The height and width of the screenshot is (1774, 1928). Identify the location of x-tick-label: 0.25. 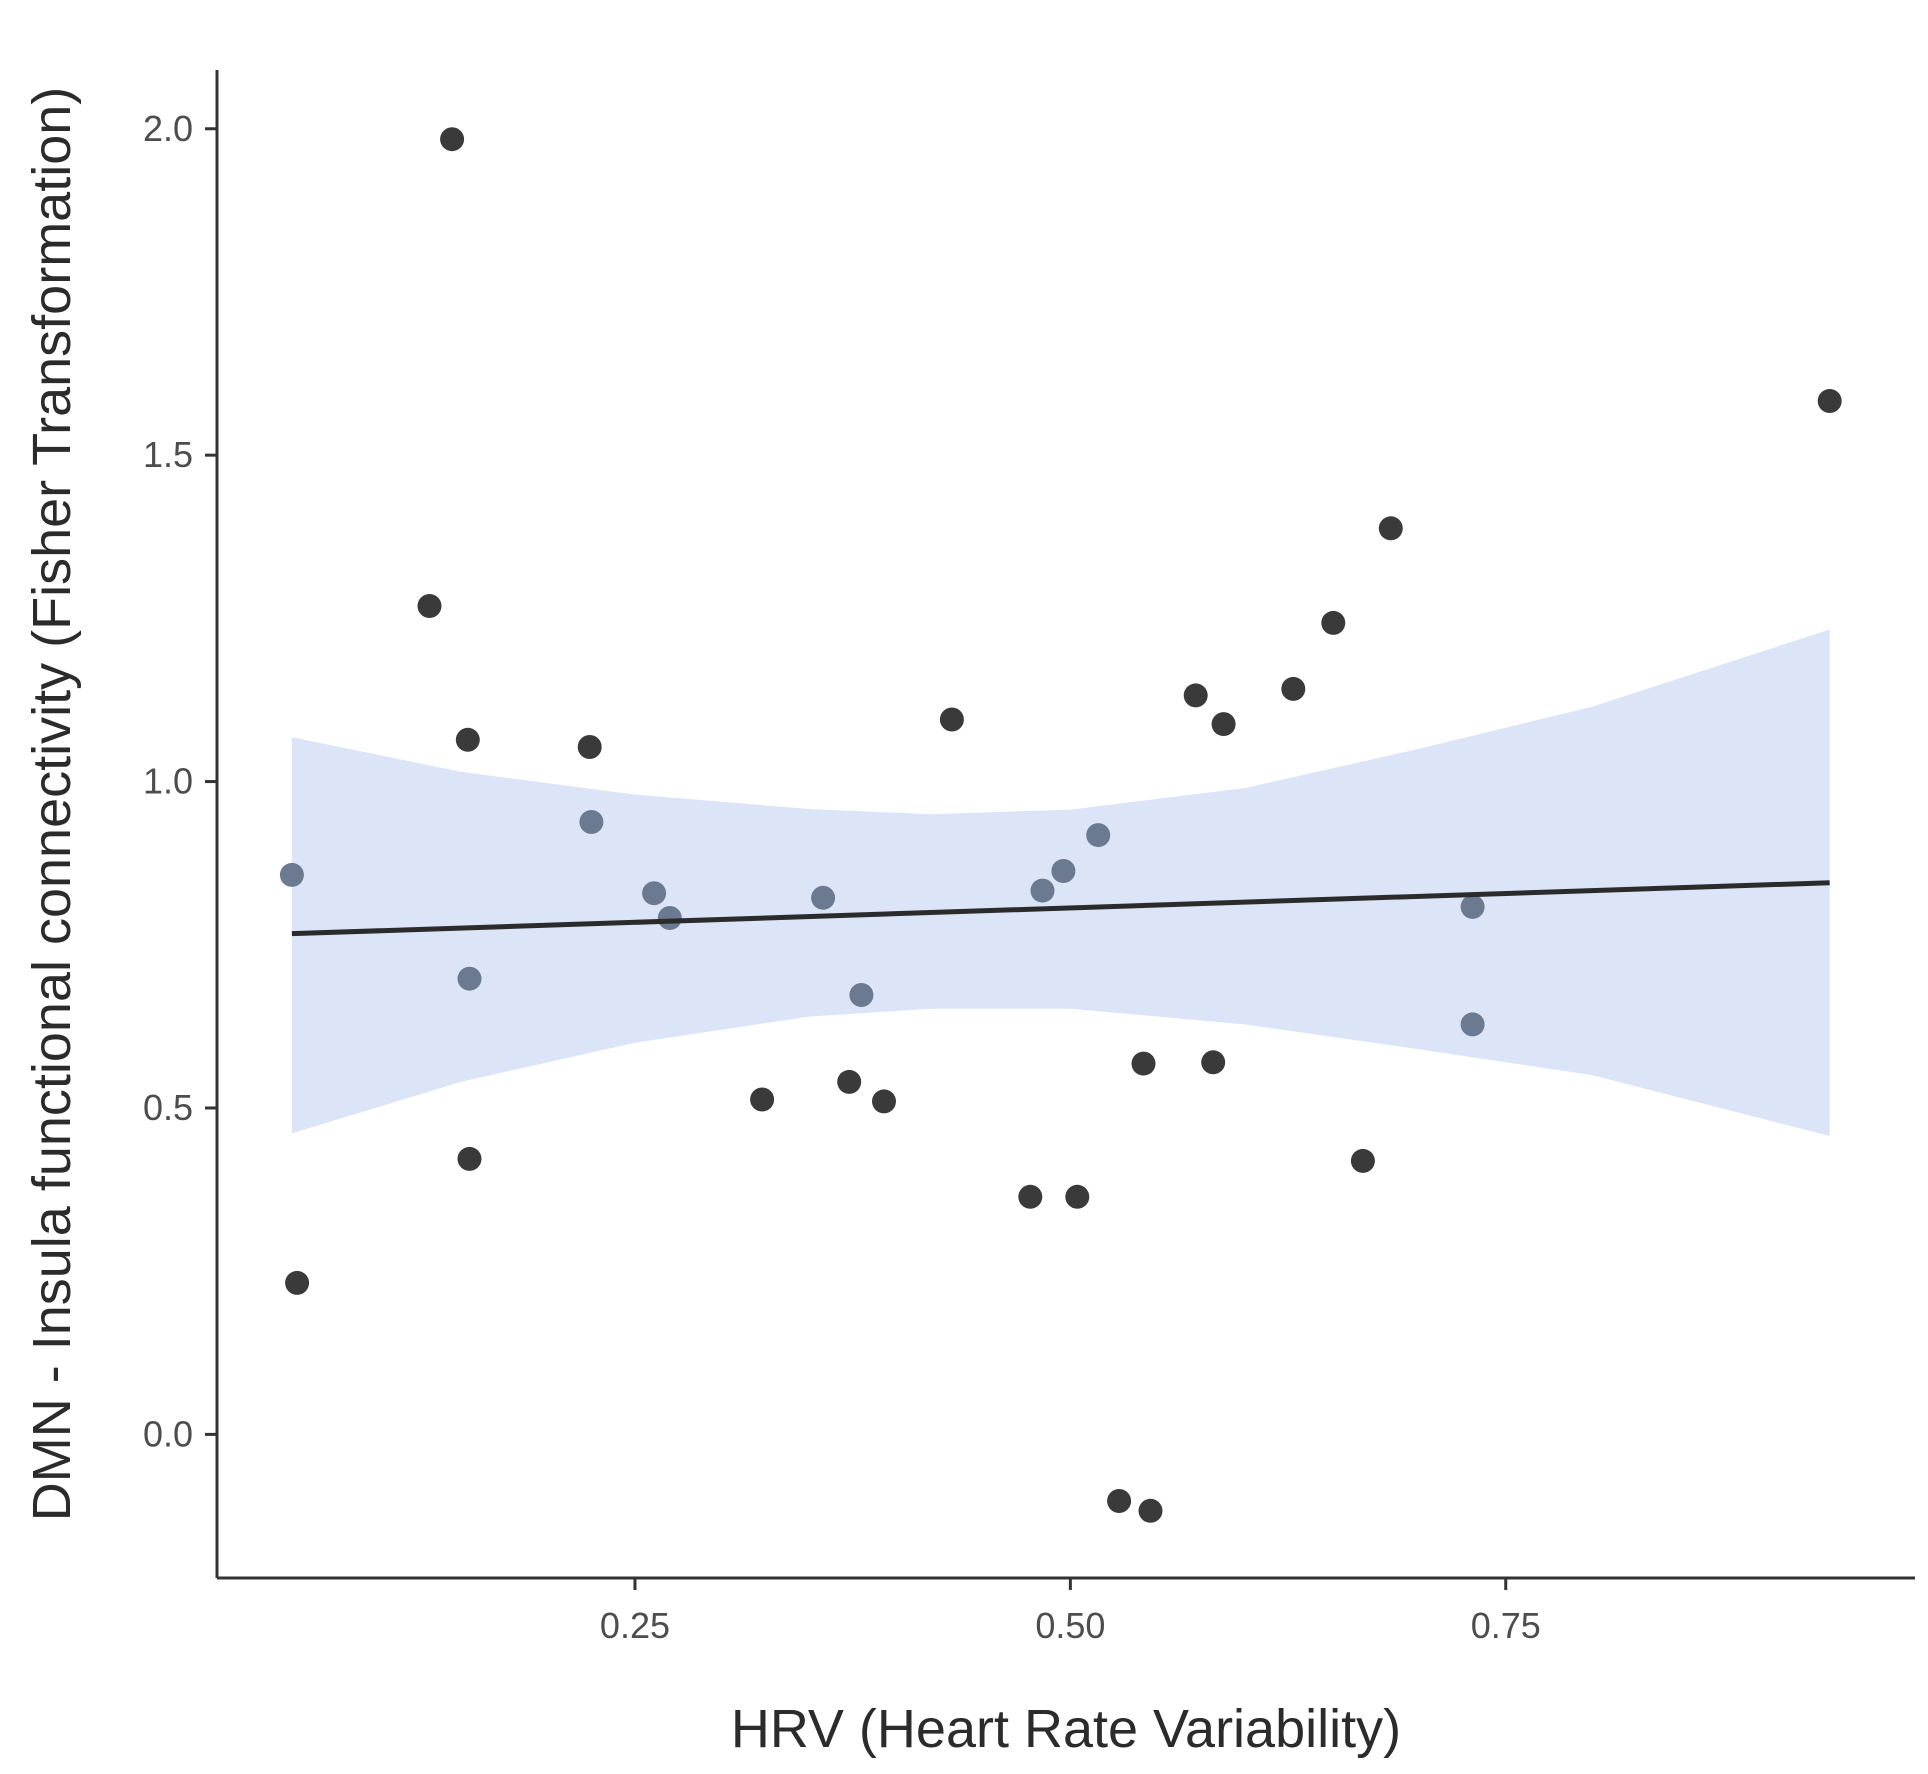
(635, 1625).